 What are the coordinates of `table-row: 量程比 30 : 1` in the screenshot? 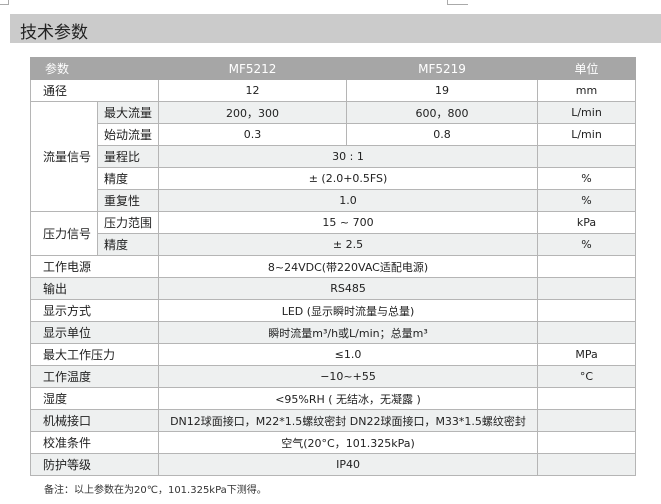 It's located at (334, 156).